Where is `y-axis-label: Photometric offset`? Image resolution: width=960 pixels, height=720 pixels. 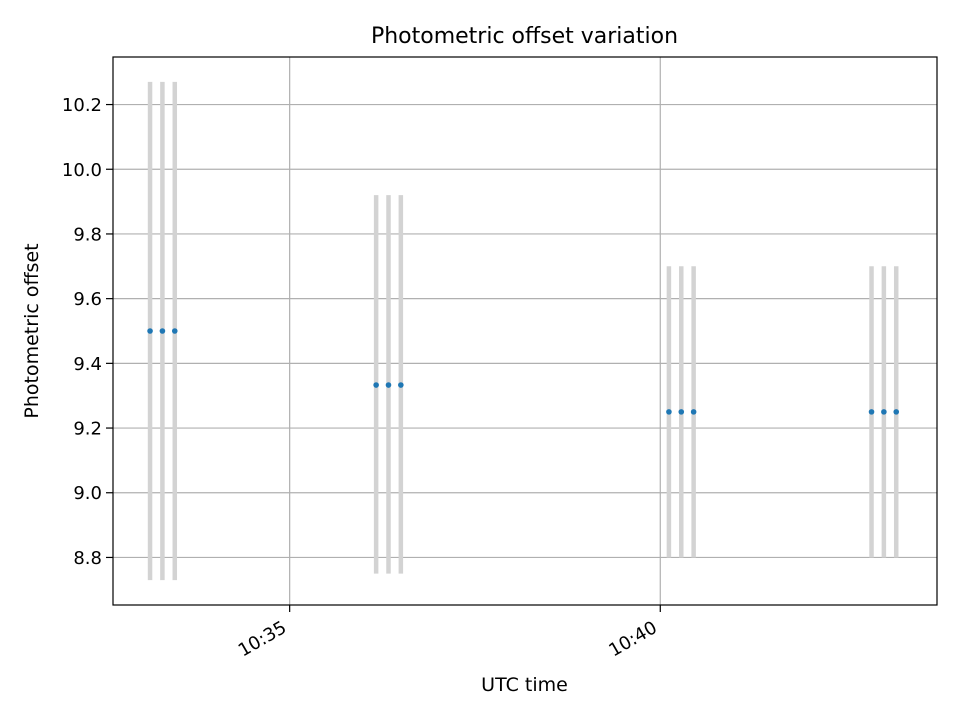
y-axis-label: Photometric offset is located at coordinates (32, 330).